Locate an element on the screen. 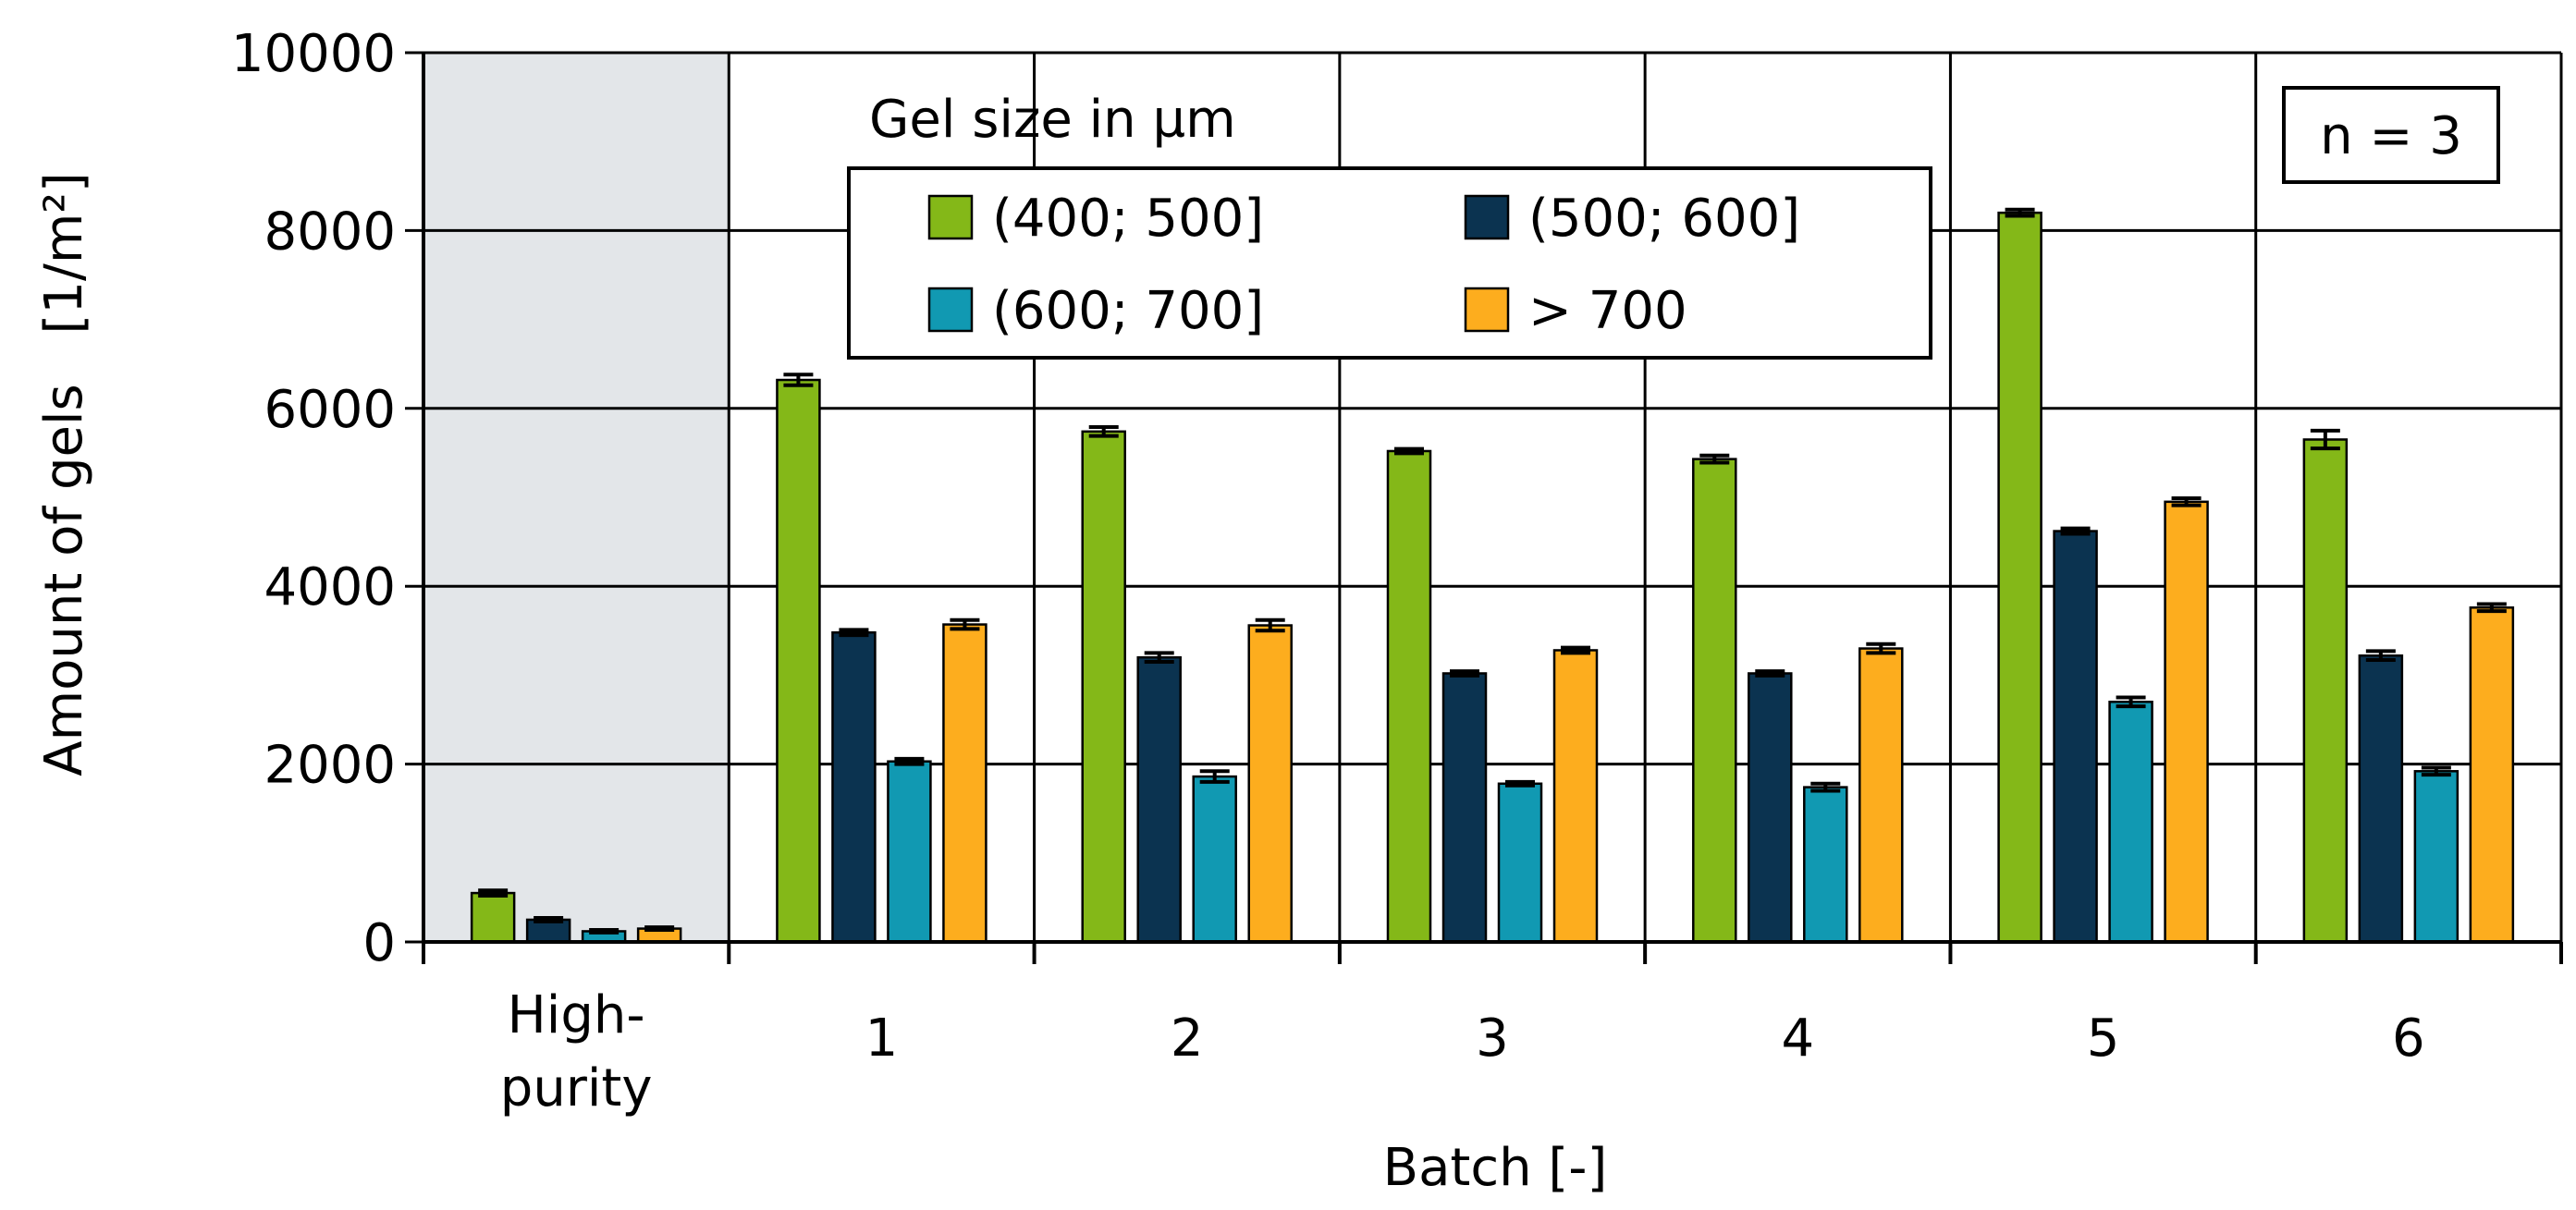 The image size is (2576, 1210). svg-text: Amount of gels [1/m²] is located at coordinates (64, 474).